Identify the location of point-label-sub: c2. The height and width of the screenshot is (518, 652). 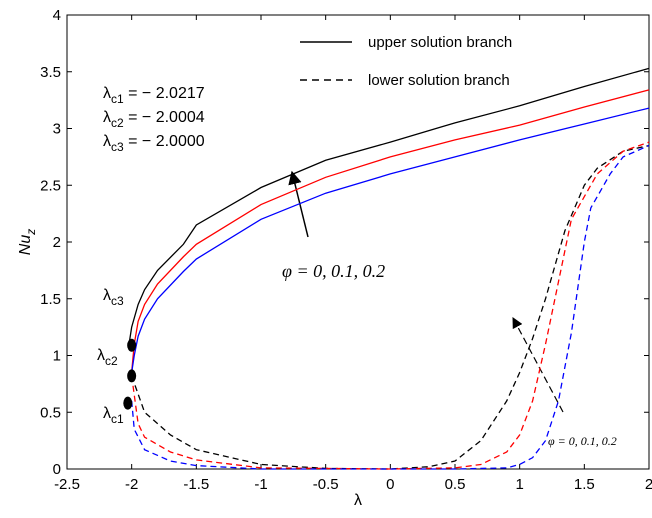
(111, 361).